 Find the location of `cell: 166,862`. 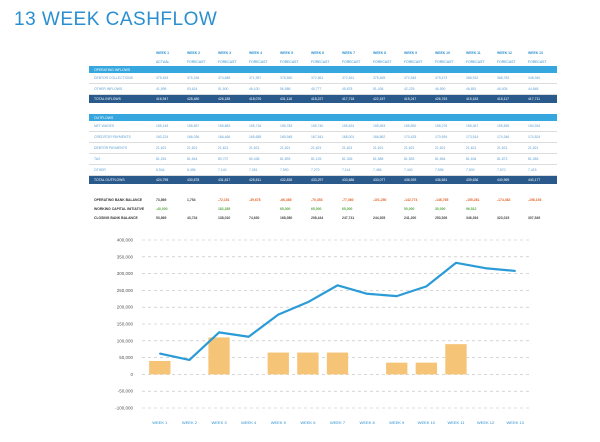

cell: 166,862 is located at coordinates (386, 137).